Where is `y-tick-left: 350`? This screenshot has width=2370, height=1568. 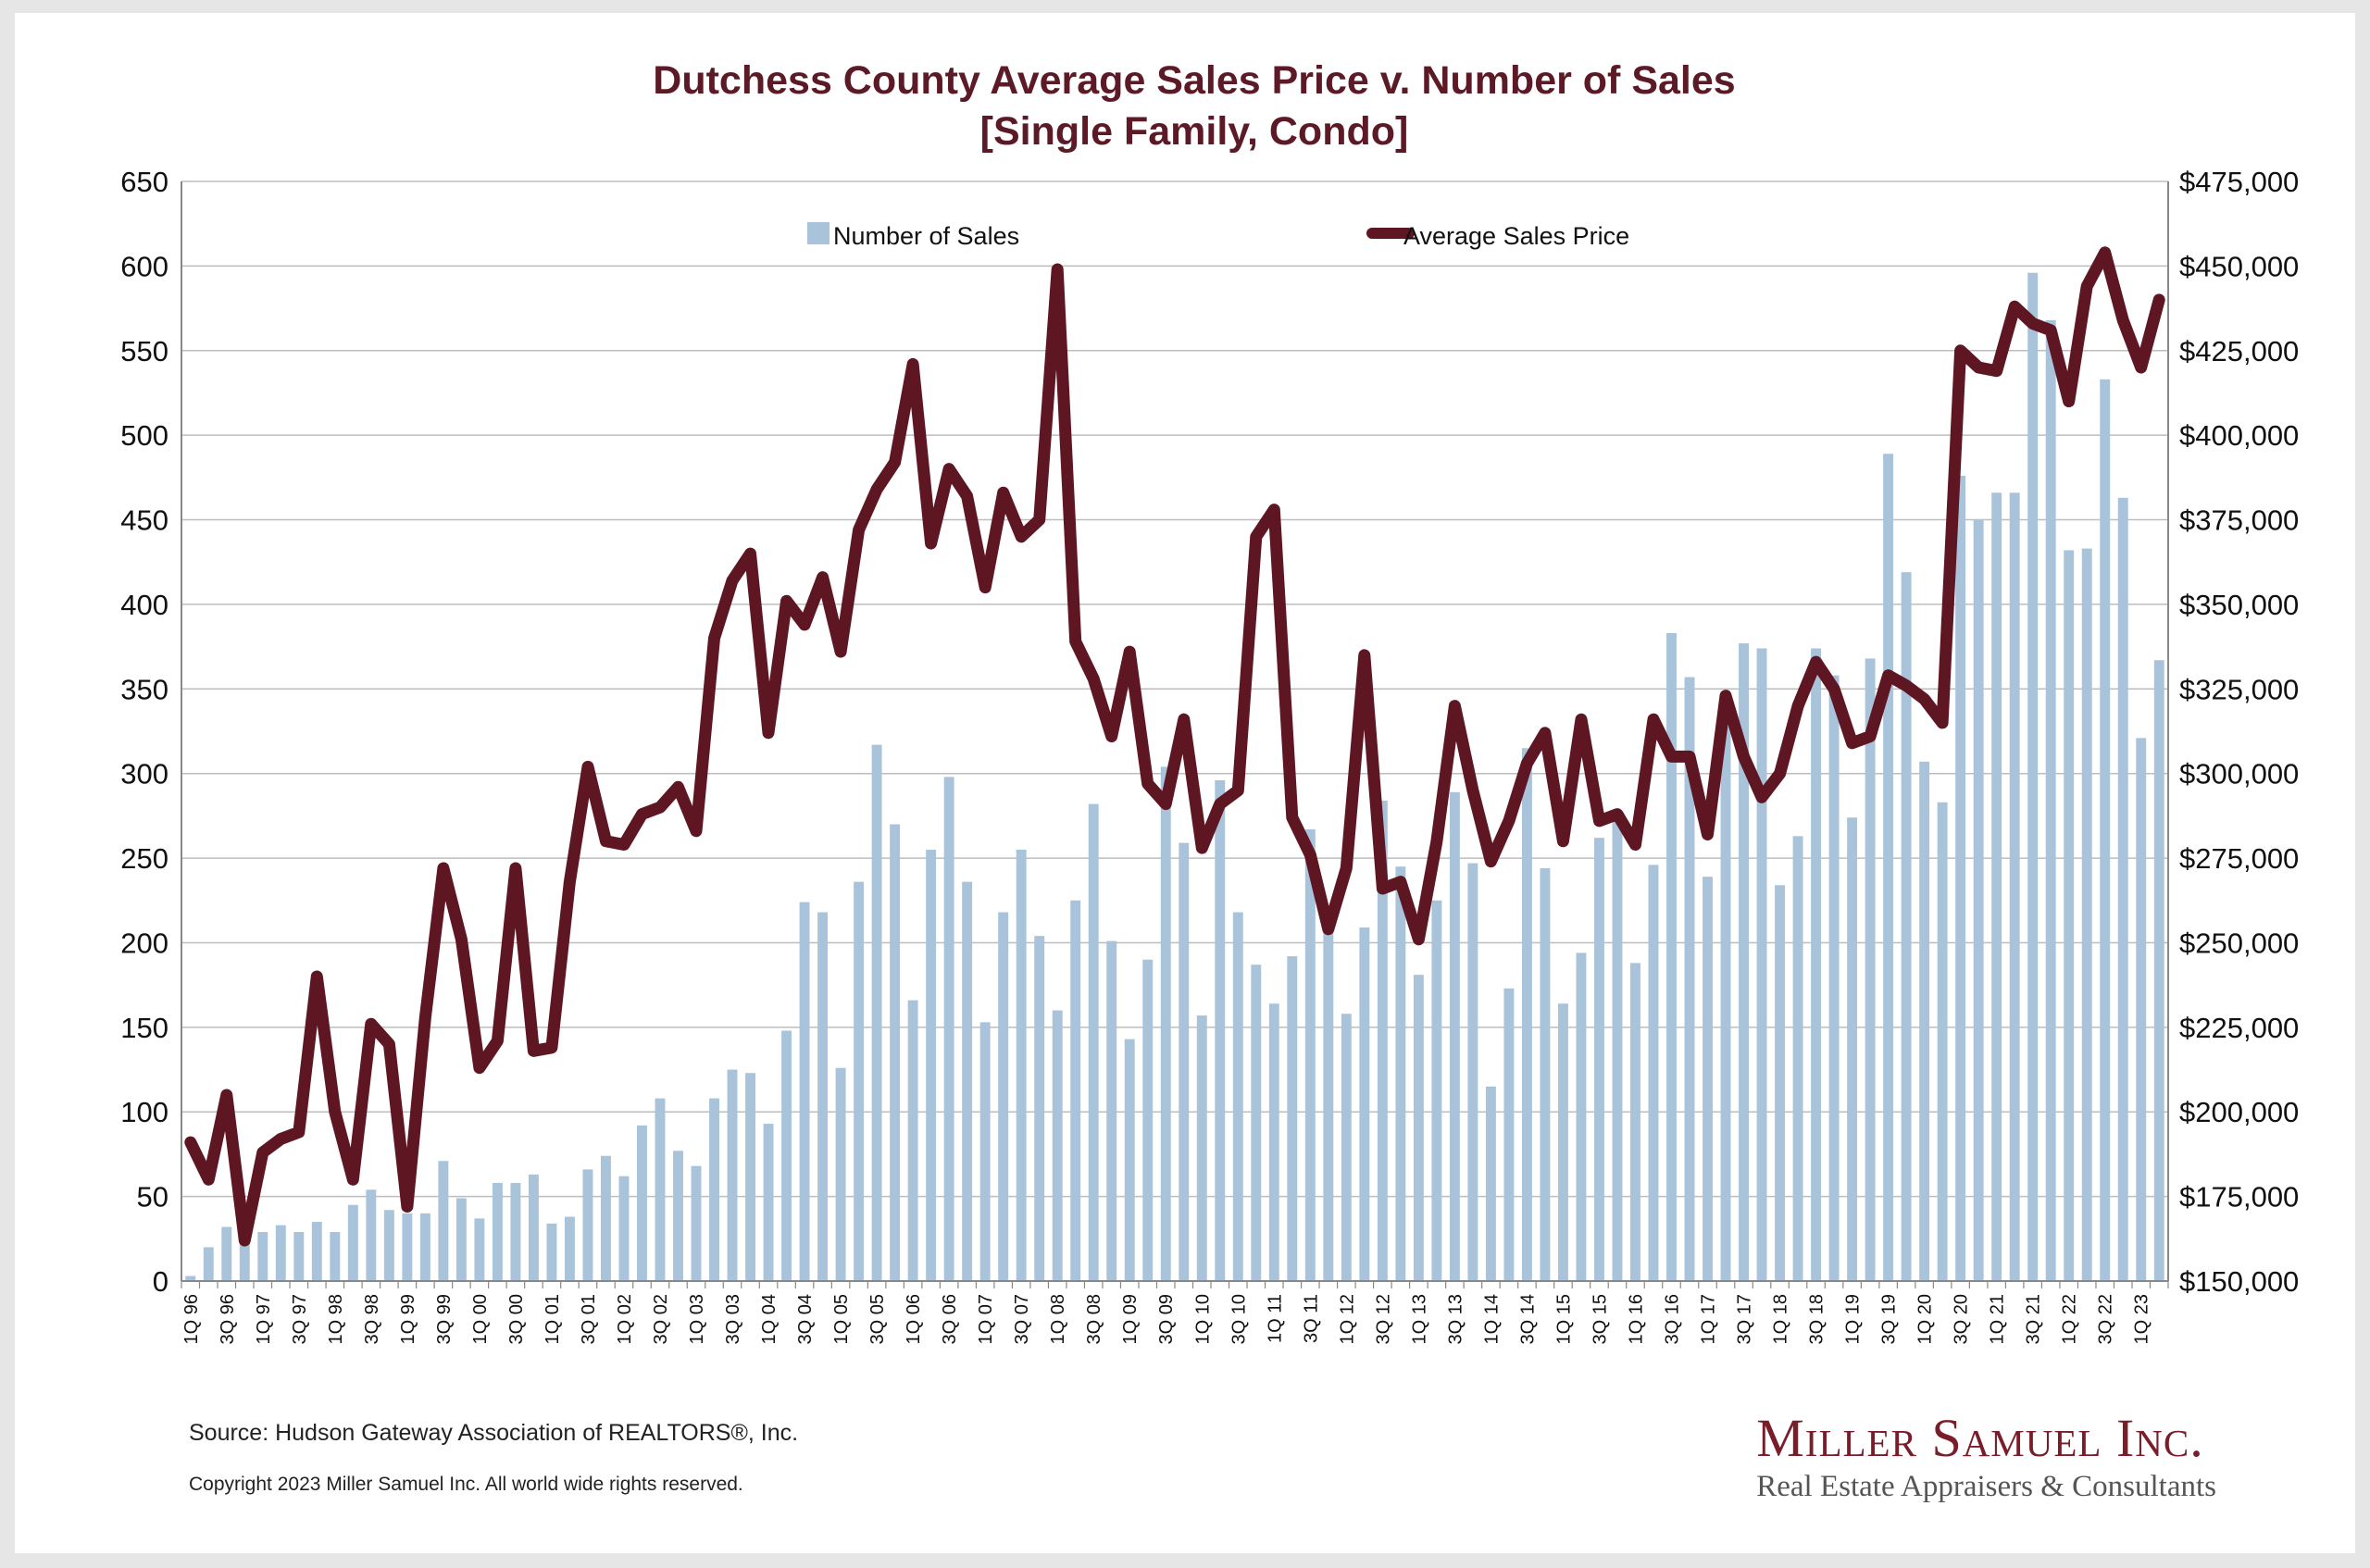
y-tick-left: 350 is located at coordinates (144, 689).